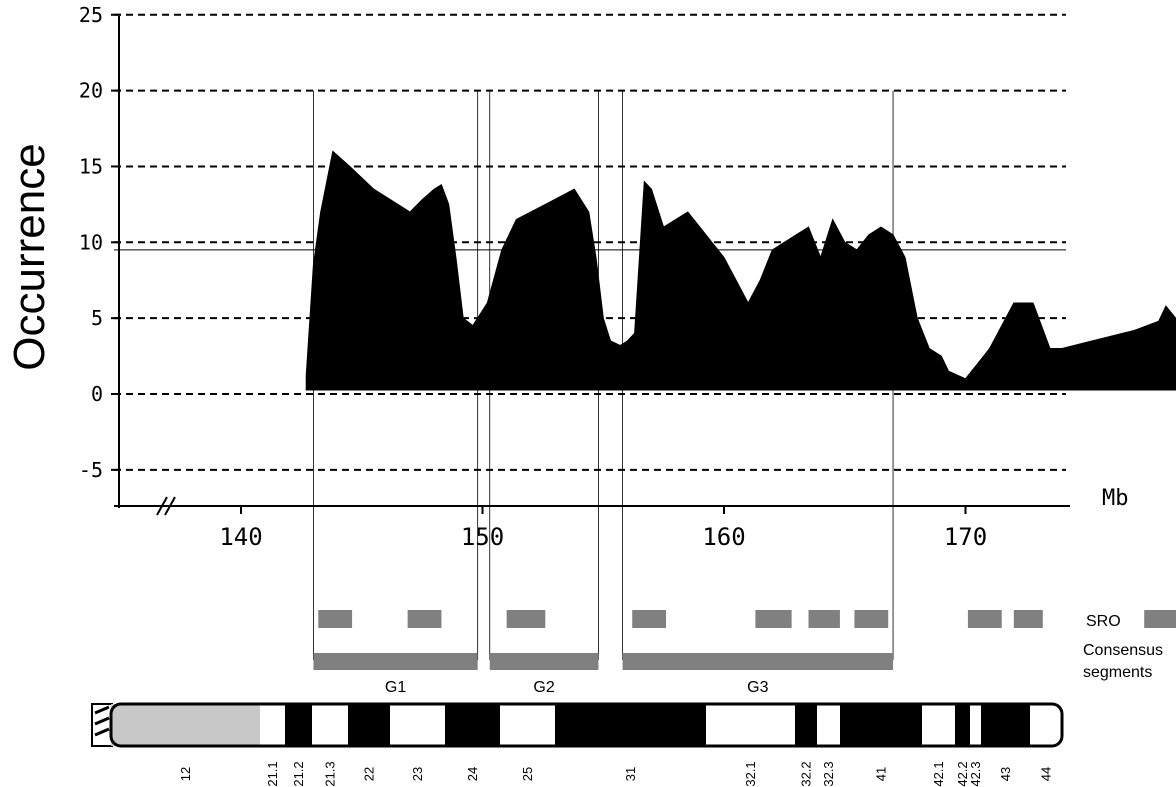 The height and width of the screenshot is (787, 1176). I want to click on y-tick-label: 10, so click(91, 242).